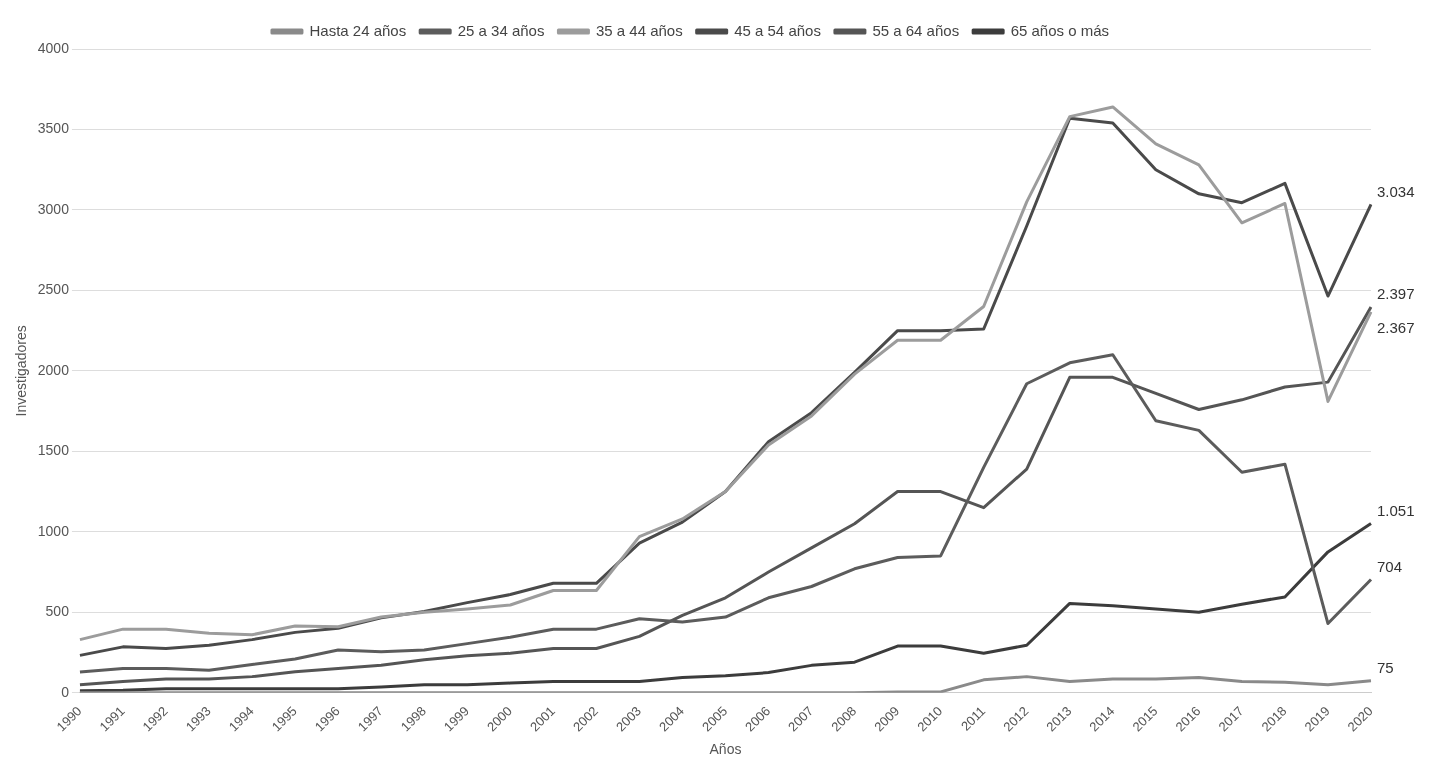 The width and height of the screenshot is (1431, 768). What do you see at coordinates (1385, 667) in the screenshot?
I see `data-label: 75` at bounding box center [1385, 667].